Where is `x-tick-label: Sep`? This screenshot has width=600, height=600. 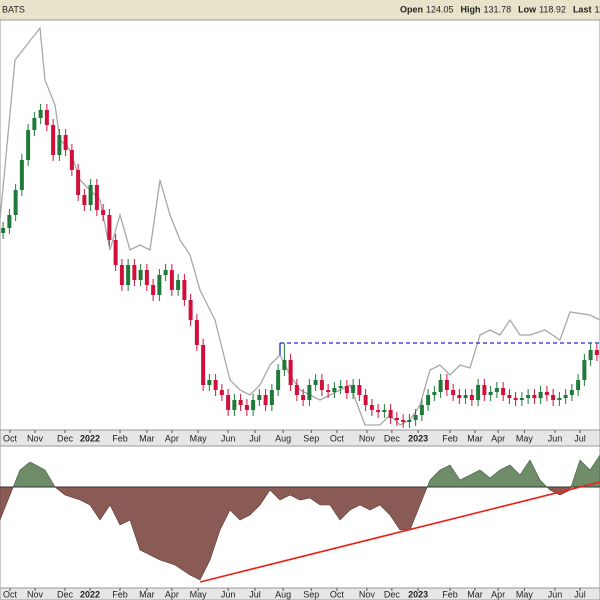 x-tick-label: Sep is located at coordinates (311, 438).